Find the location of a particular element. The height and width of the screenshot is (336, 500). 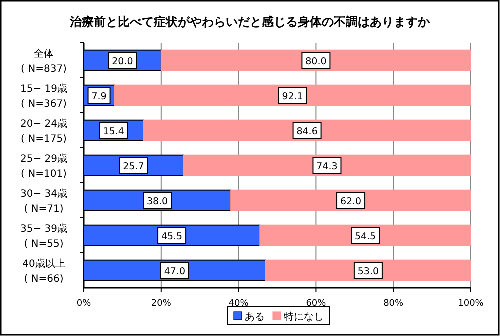

y-tick-label: 20− 24歳 ( N=175) is located at coordinates (44, 131).